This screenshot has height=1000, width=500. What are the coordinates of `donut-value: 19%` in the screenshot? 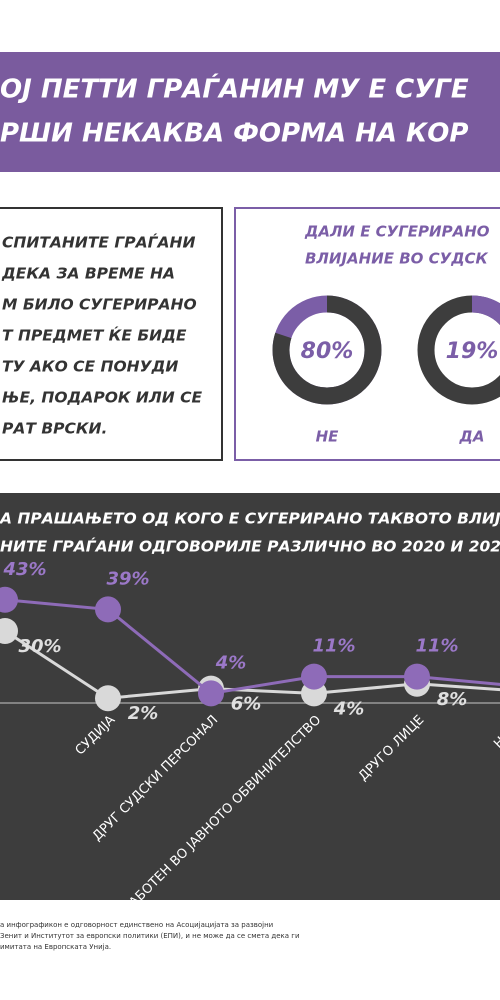 It's located at (472, 351).